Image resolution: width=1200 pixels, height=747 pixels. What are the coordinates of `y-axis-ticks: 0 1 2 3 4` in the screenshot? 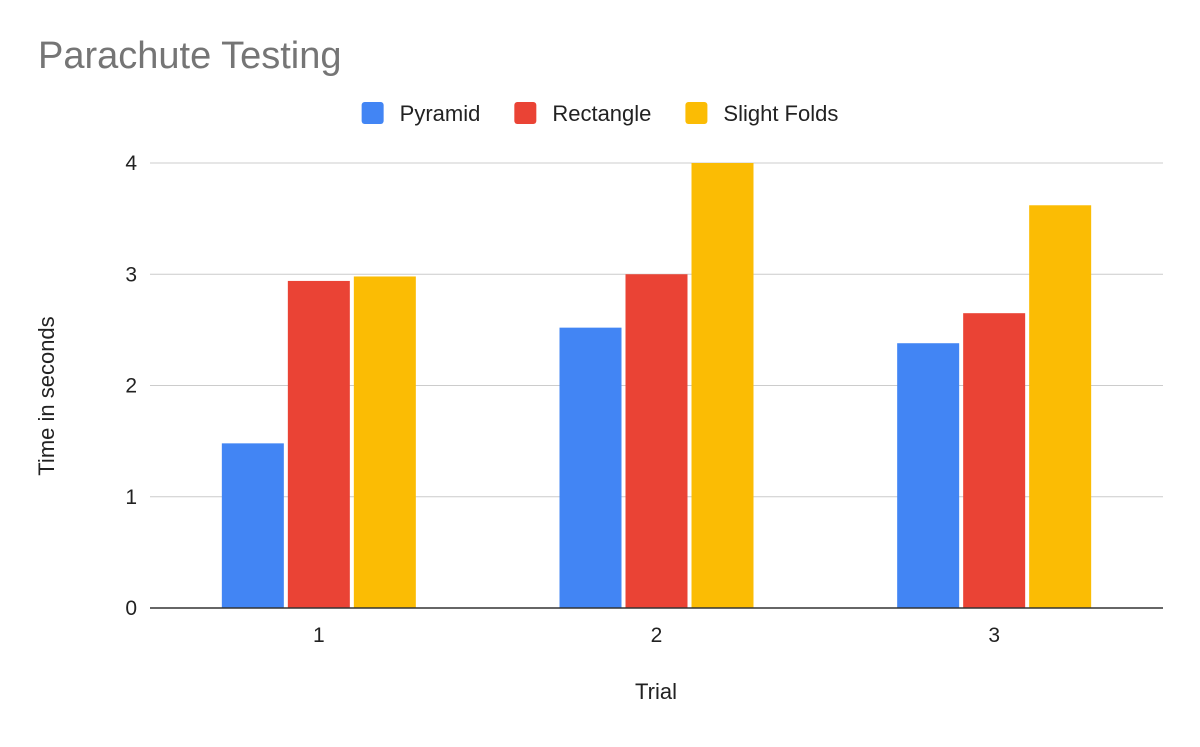 It's located at (131, 386).